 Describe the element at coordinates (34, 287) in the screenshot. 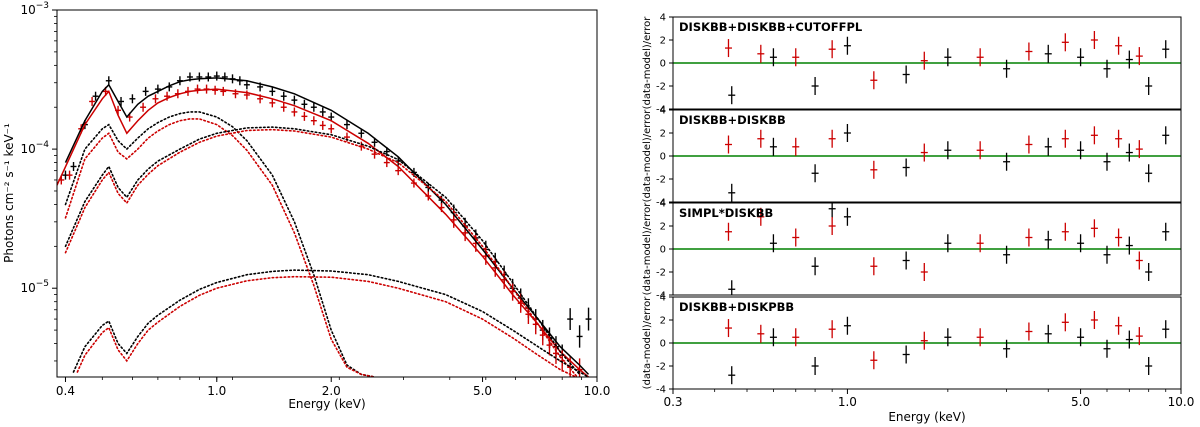

I see `spectrum-y-tick-label: 10−5` at that location.